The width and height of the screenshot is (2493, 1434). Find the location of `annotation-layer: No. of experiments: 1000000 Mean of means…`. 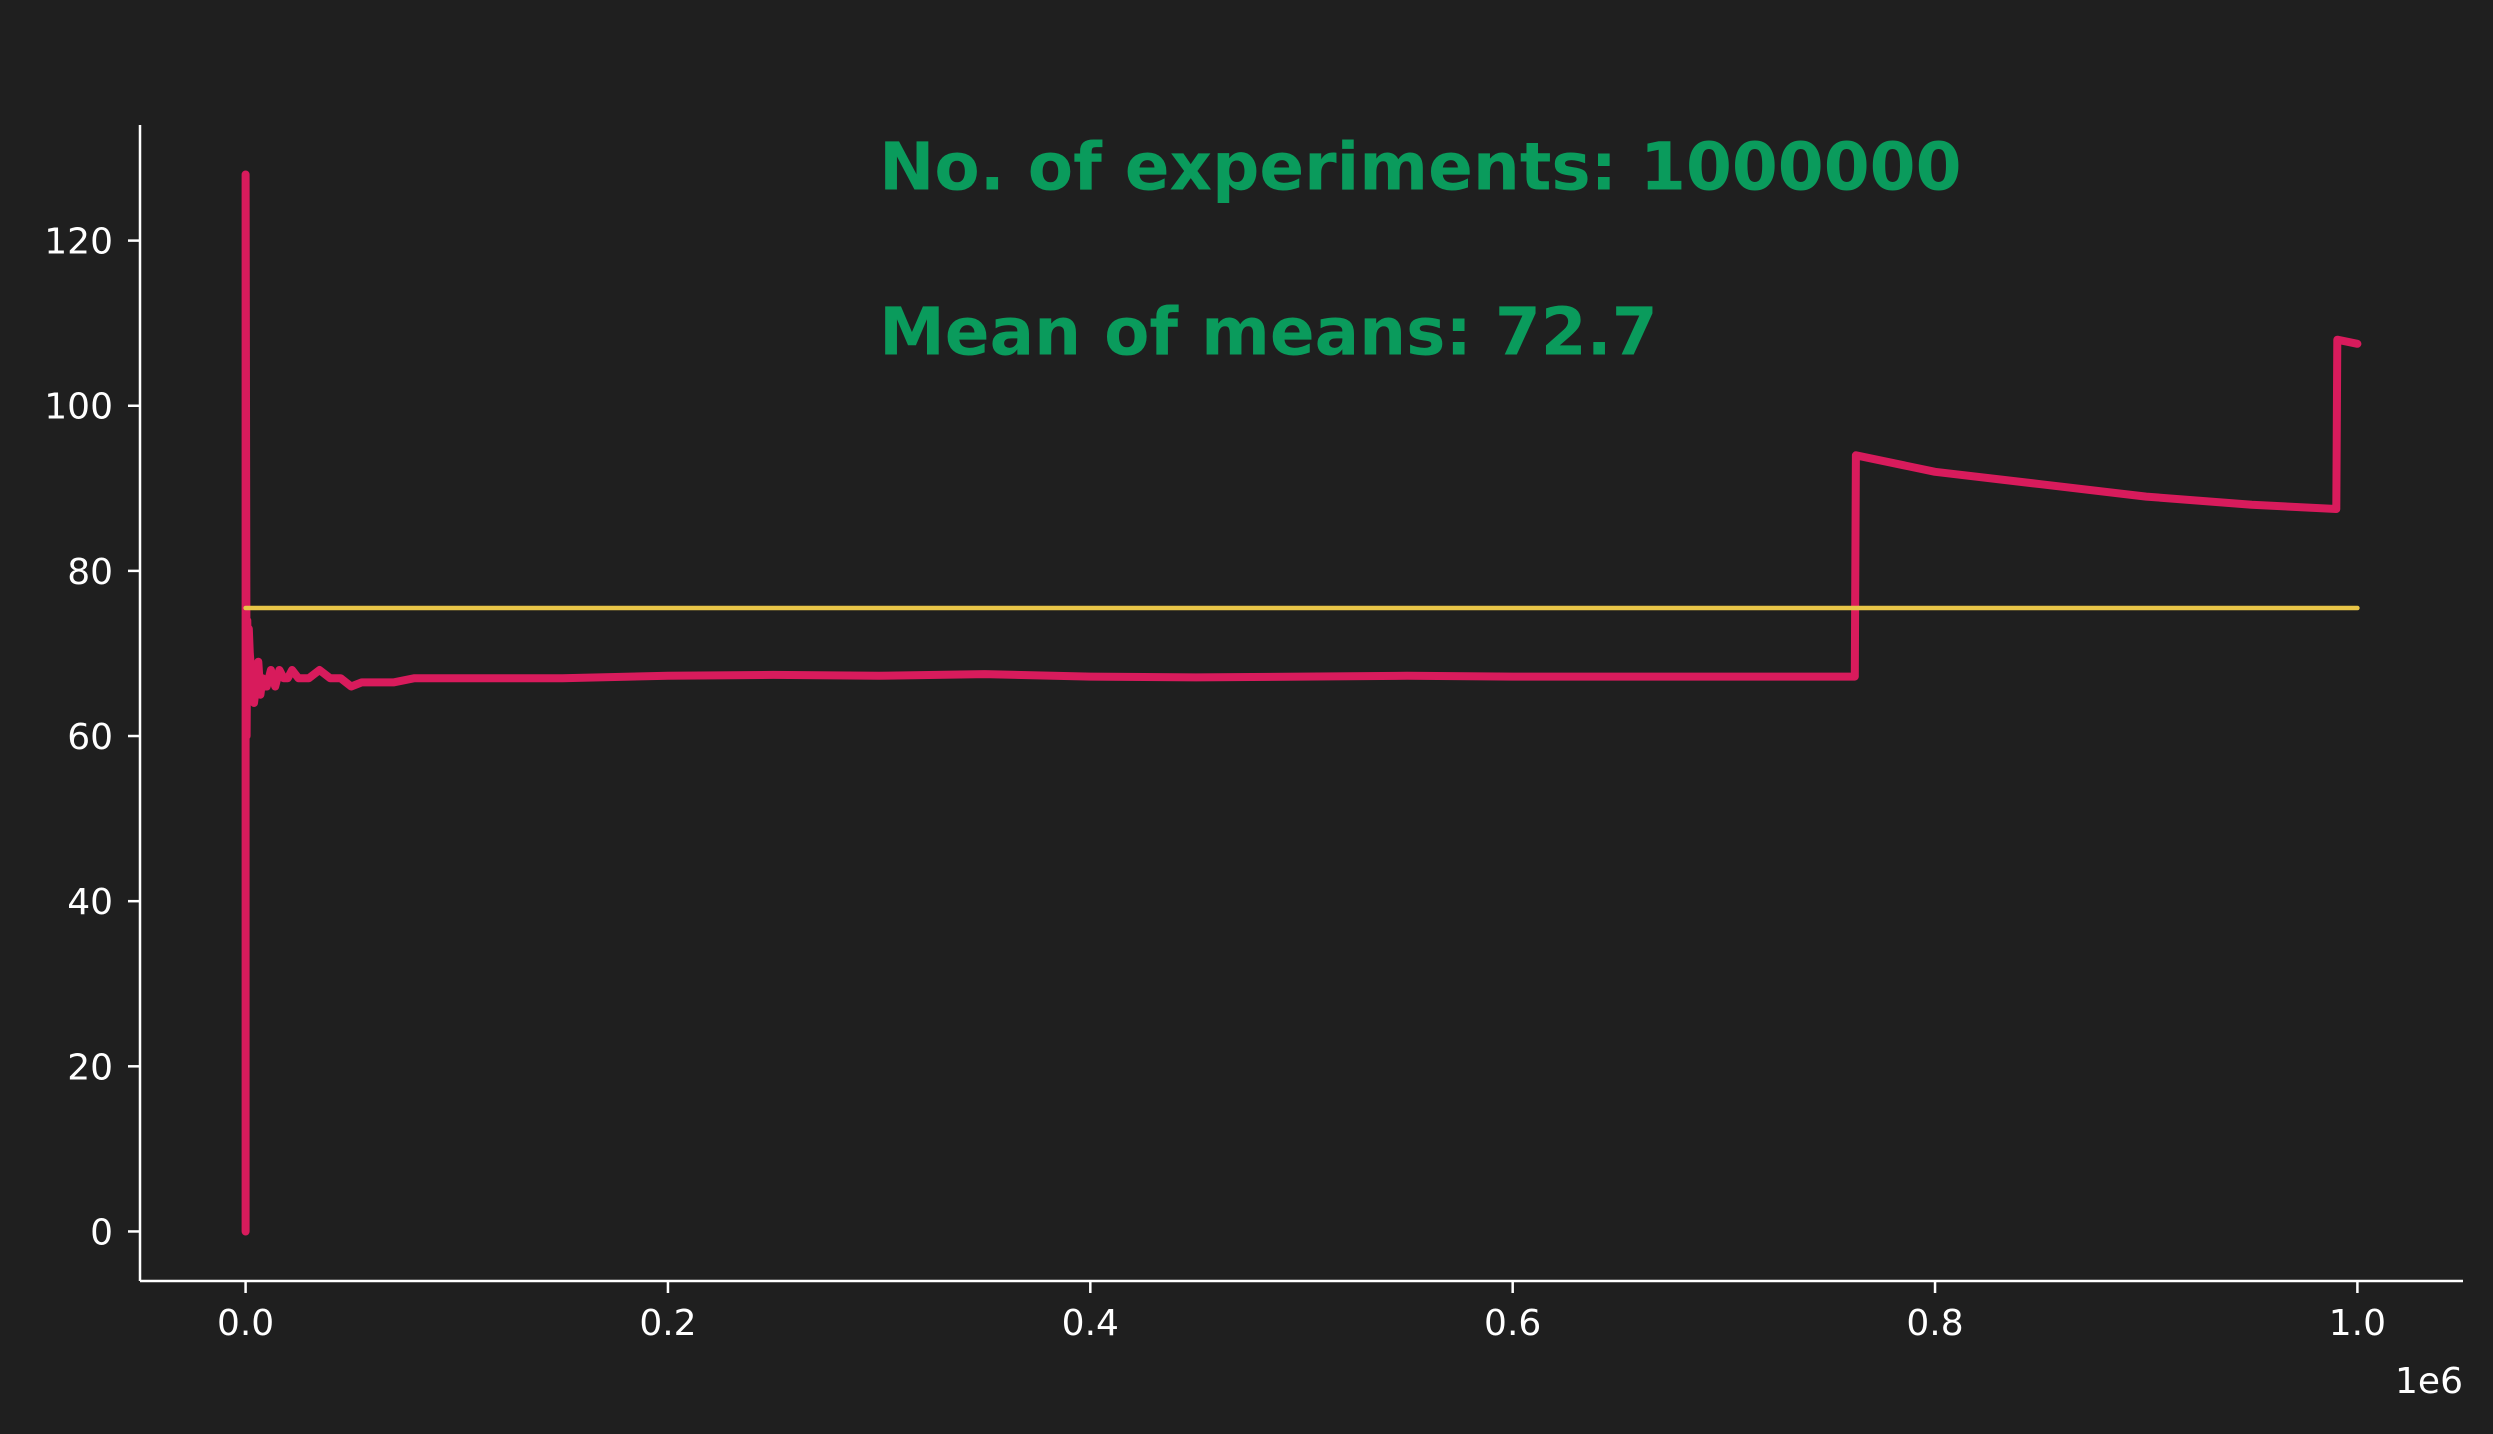

annotation-layer: No. of experiments: 1000000 Mean of means… is located at coordinates (1420, 250).